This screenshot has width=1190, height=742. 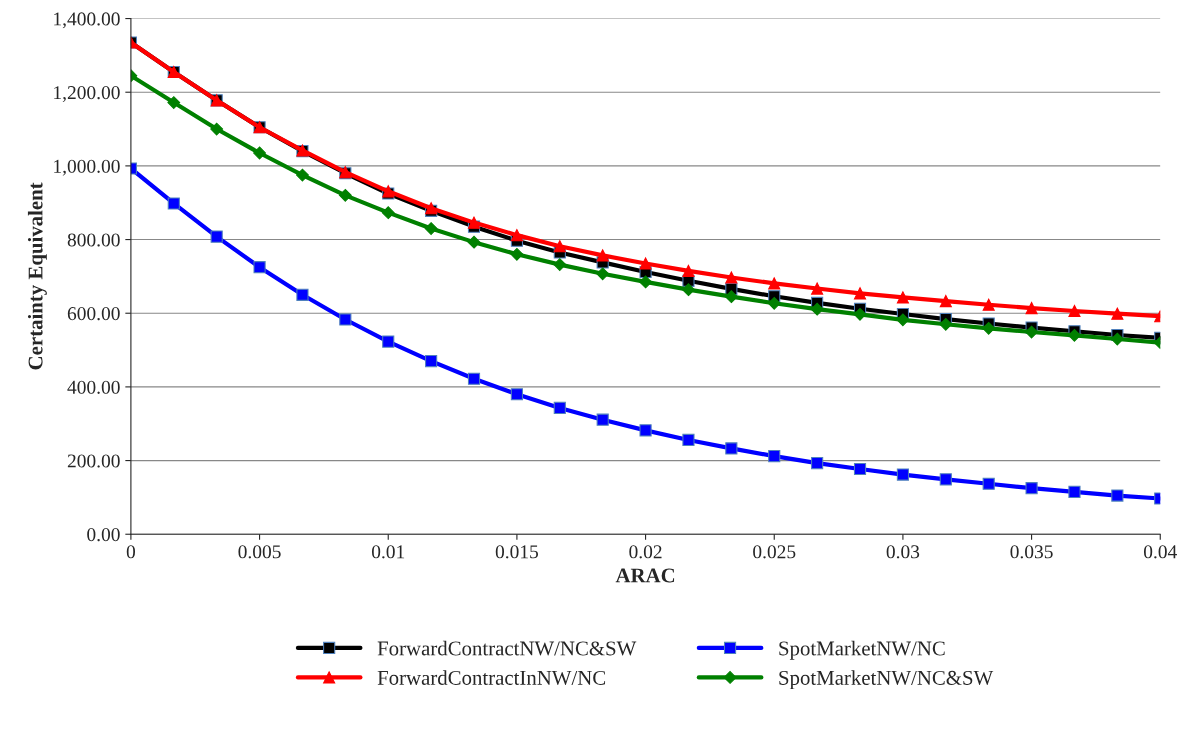 What do you see at coordinates (645, 552) in the screenshot?
I see `x-tick-label: 0.02` at bounding box center [645, 552].